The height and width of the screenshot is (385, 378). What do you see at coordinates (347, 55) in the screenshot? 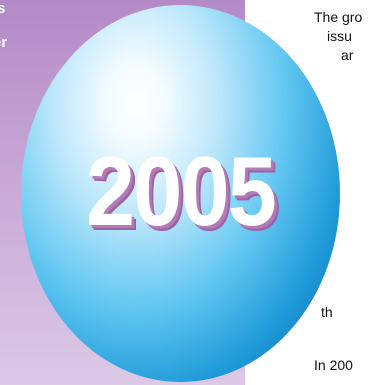
I see `text-line: ar` at bounding box center [347, 55].